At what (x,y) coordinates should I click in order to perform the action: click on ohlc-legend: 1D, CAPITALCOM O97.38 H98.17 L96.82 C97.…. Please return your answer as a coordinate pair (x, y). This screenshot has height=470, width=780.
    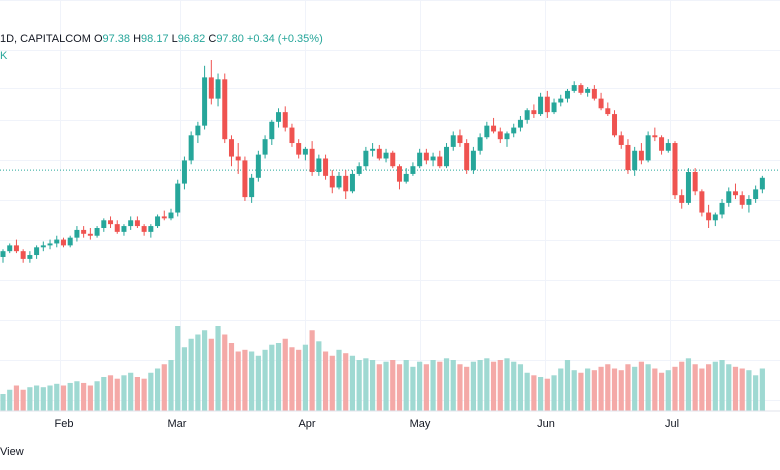
    Looking at the image, I should click on (161, 39).